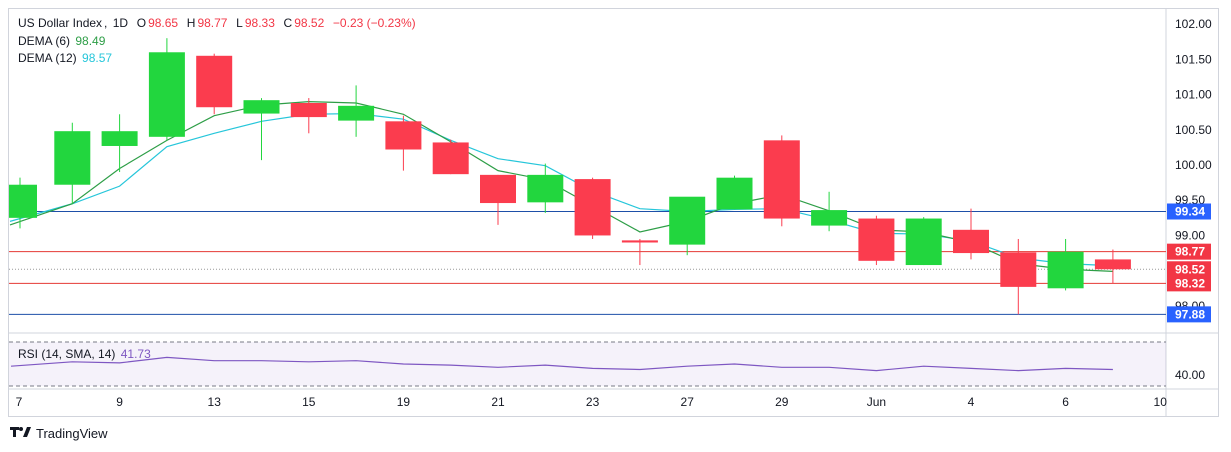 This screenshot has height=452, width=1231. What do you see at coordinates (119, 402) in the screenshot?
I see `x-tick-label: 9` at bounding box center [119, 402].